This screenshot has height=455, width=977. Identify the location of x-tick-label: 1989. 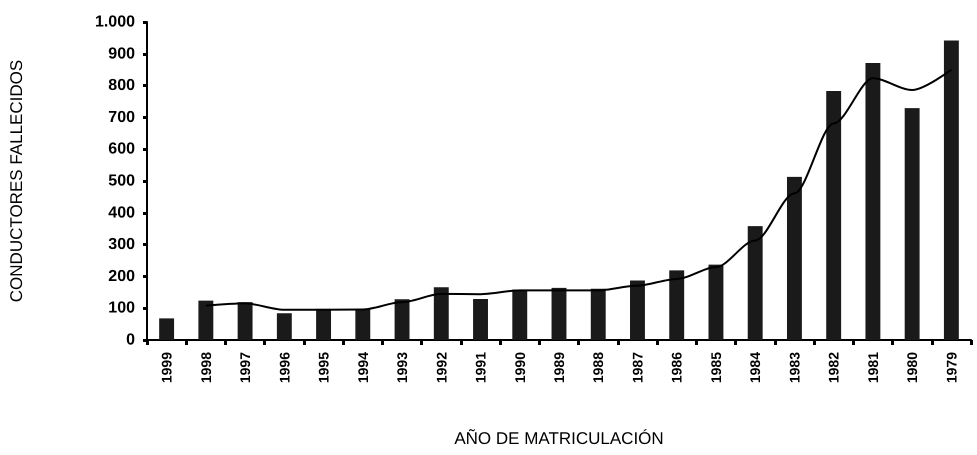
(559, 368).